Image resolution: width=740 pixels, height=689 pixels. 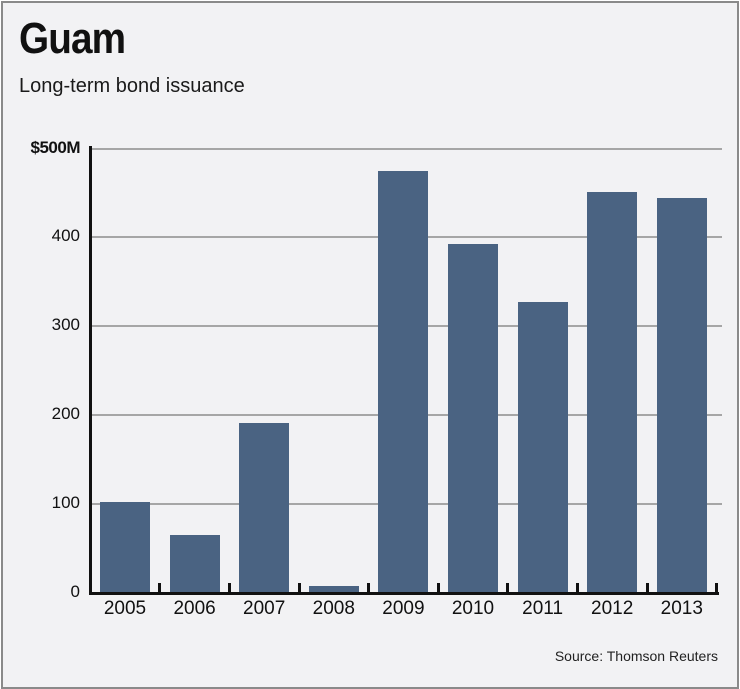 What do you see at coordinates (404, 593) in the screenshot?
I see `x-axis` at bounding box center [404, 593].